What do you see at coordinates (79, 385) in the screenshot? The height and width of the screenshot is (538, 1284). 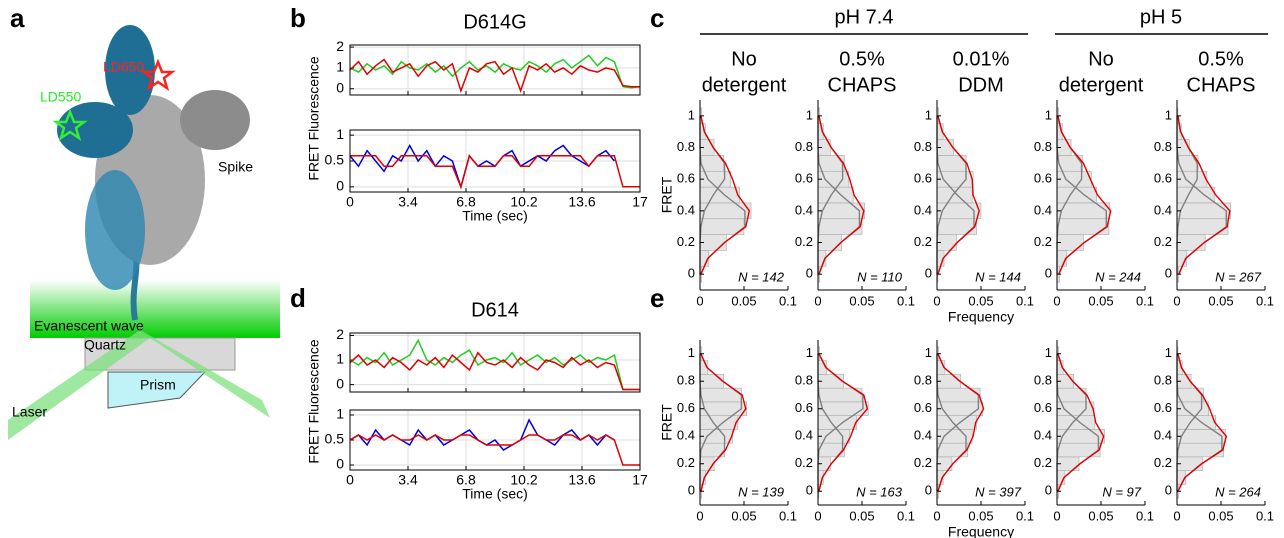 I see `laser-in` at bounding box center [79, 385].